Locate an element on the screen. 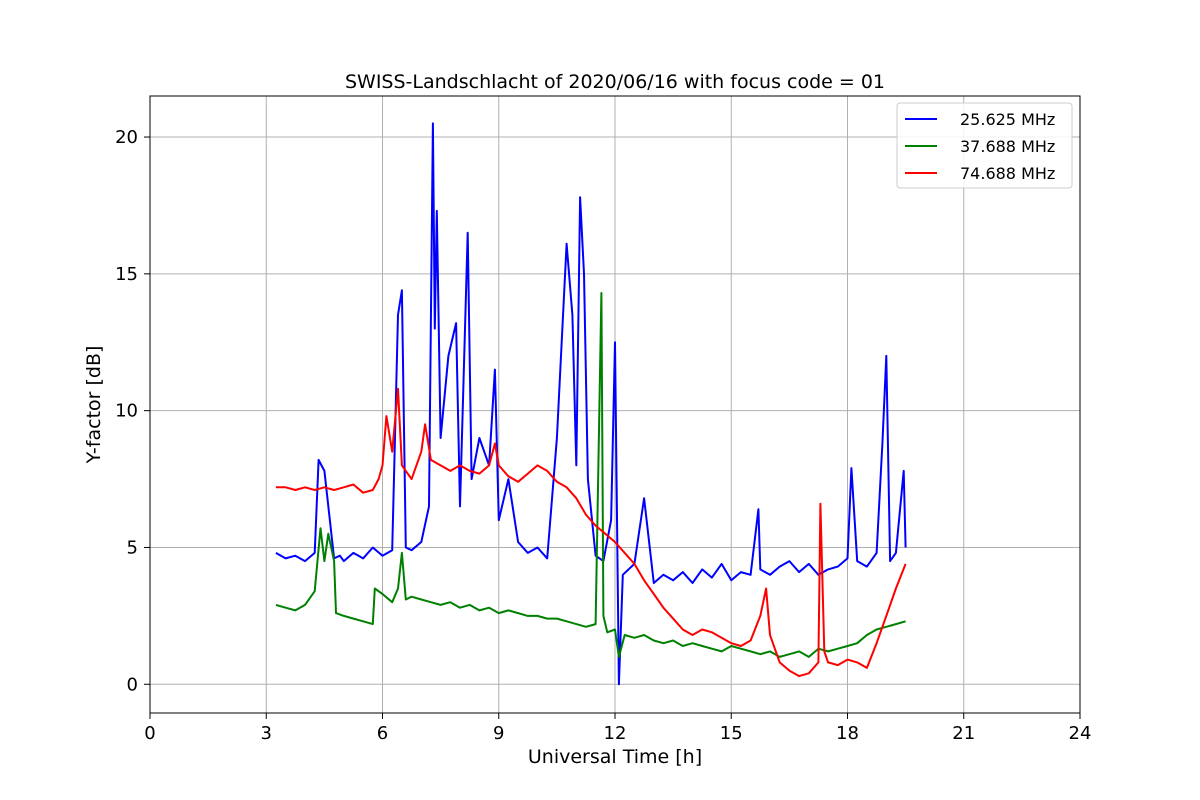 The image size is (1200, 800). legend-box is located at coordinates (984, 145).